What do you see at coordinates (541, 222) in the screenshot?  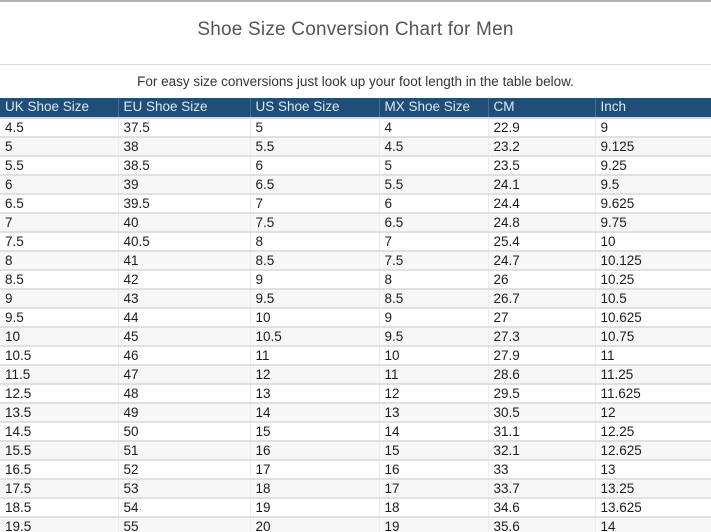 I see `table-cell: 24.8` at bounding box center [541, 222].